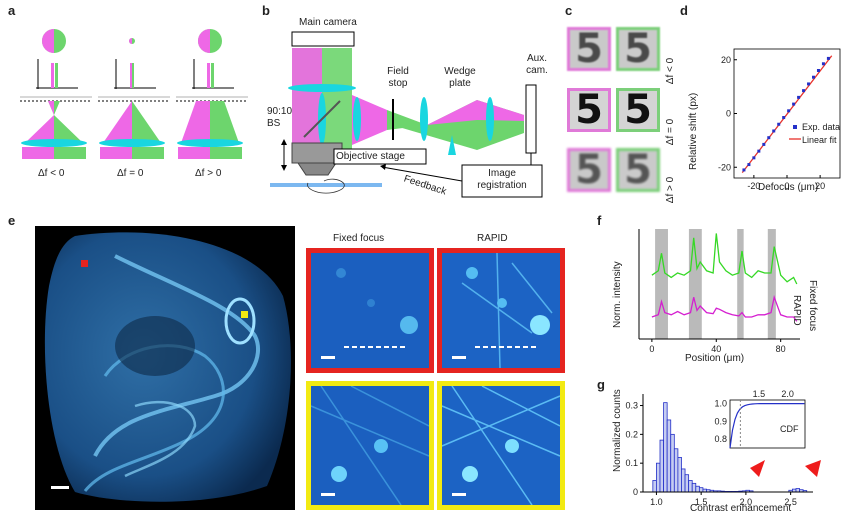 This screenshot has width=862, height=517. Describe the element at coordinates (617, 430) in the screenshot. I see `g-ylabel: Normalized counts` at that location.